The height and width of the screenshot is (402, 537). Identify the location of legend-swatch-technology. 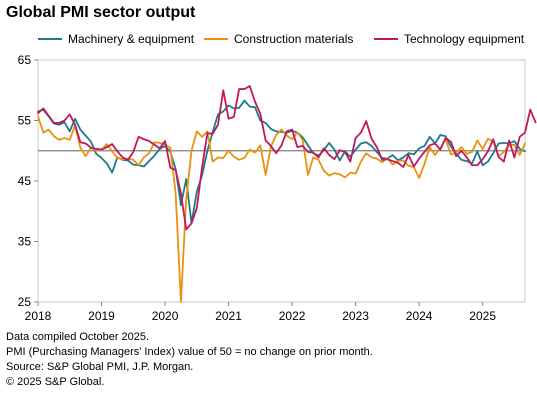
(386, 39).